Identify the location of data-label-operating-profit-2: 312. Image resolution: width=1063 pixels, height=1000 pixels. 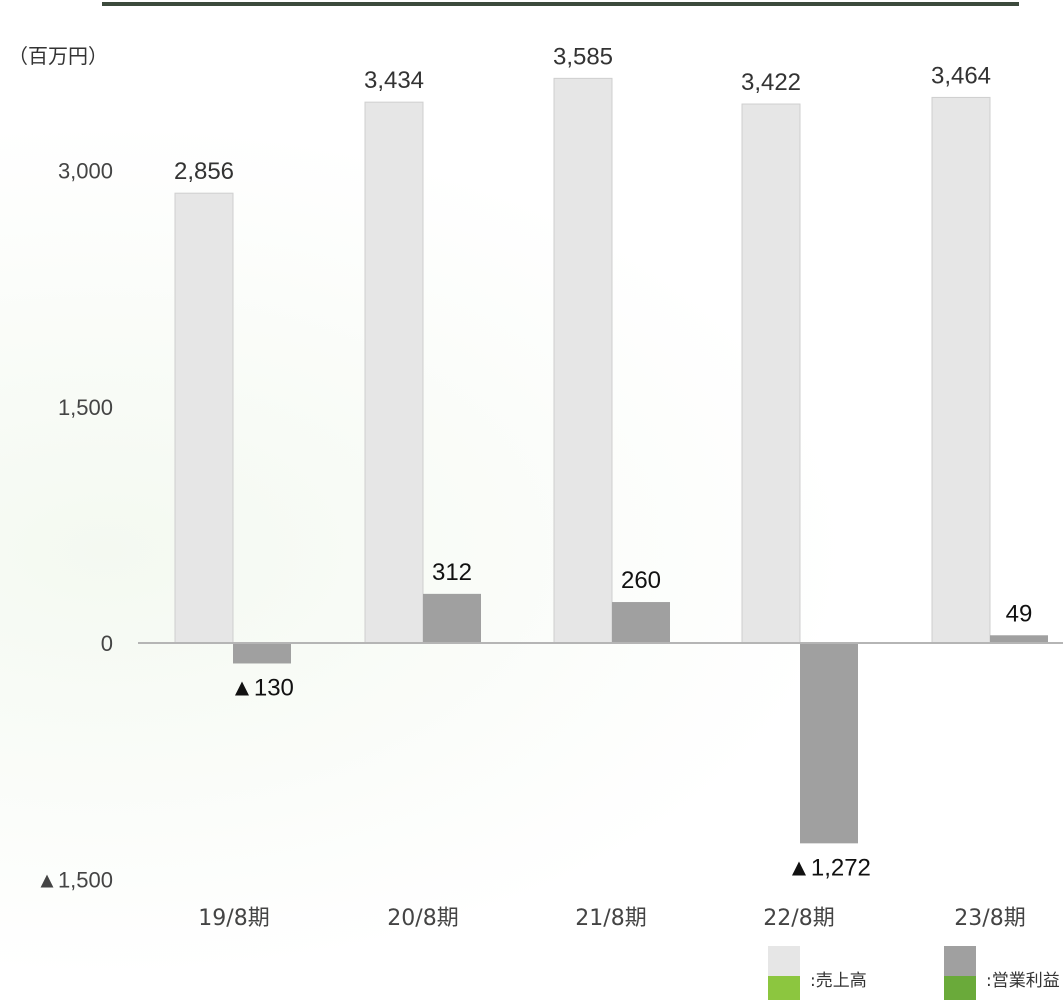
(452, 572).